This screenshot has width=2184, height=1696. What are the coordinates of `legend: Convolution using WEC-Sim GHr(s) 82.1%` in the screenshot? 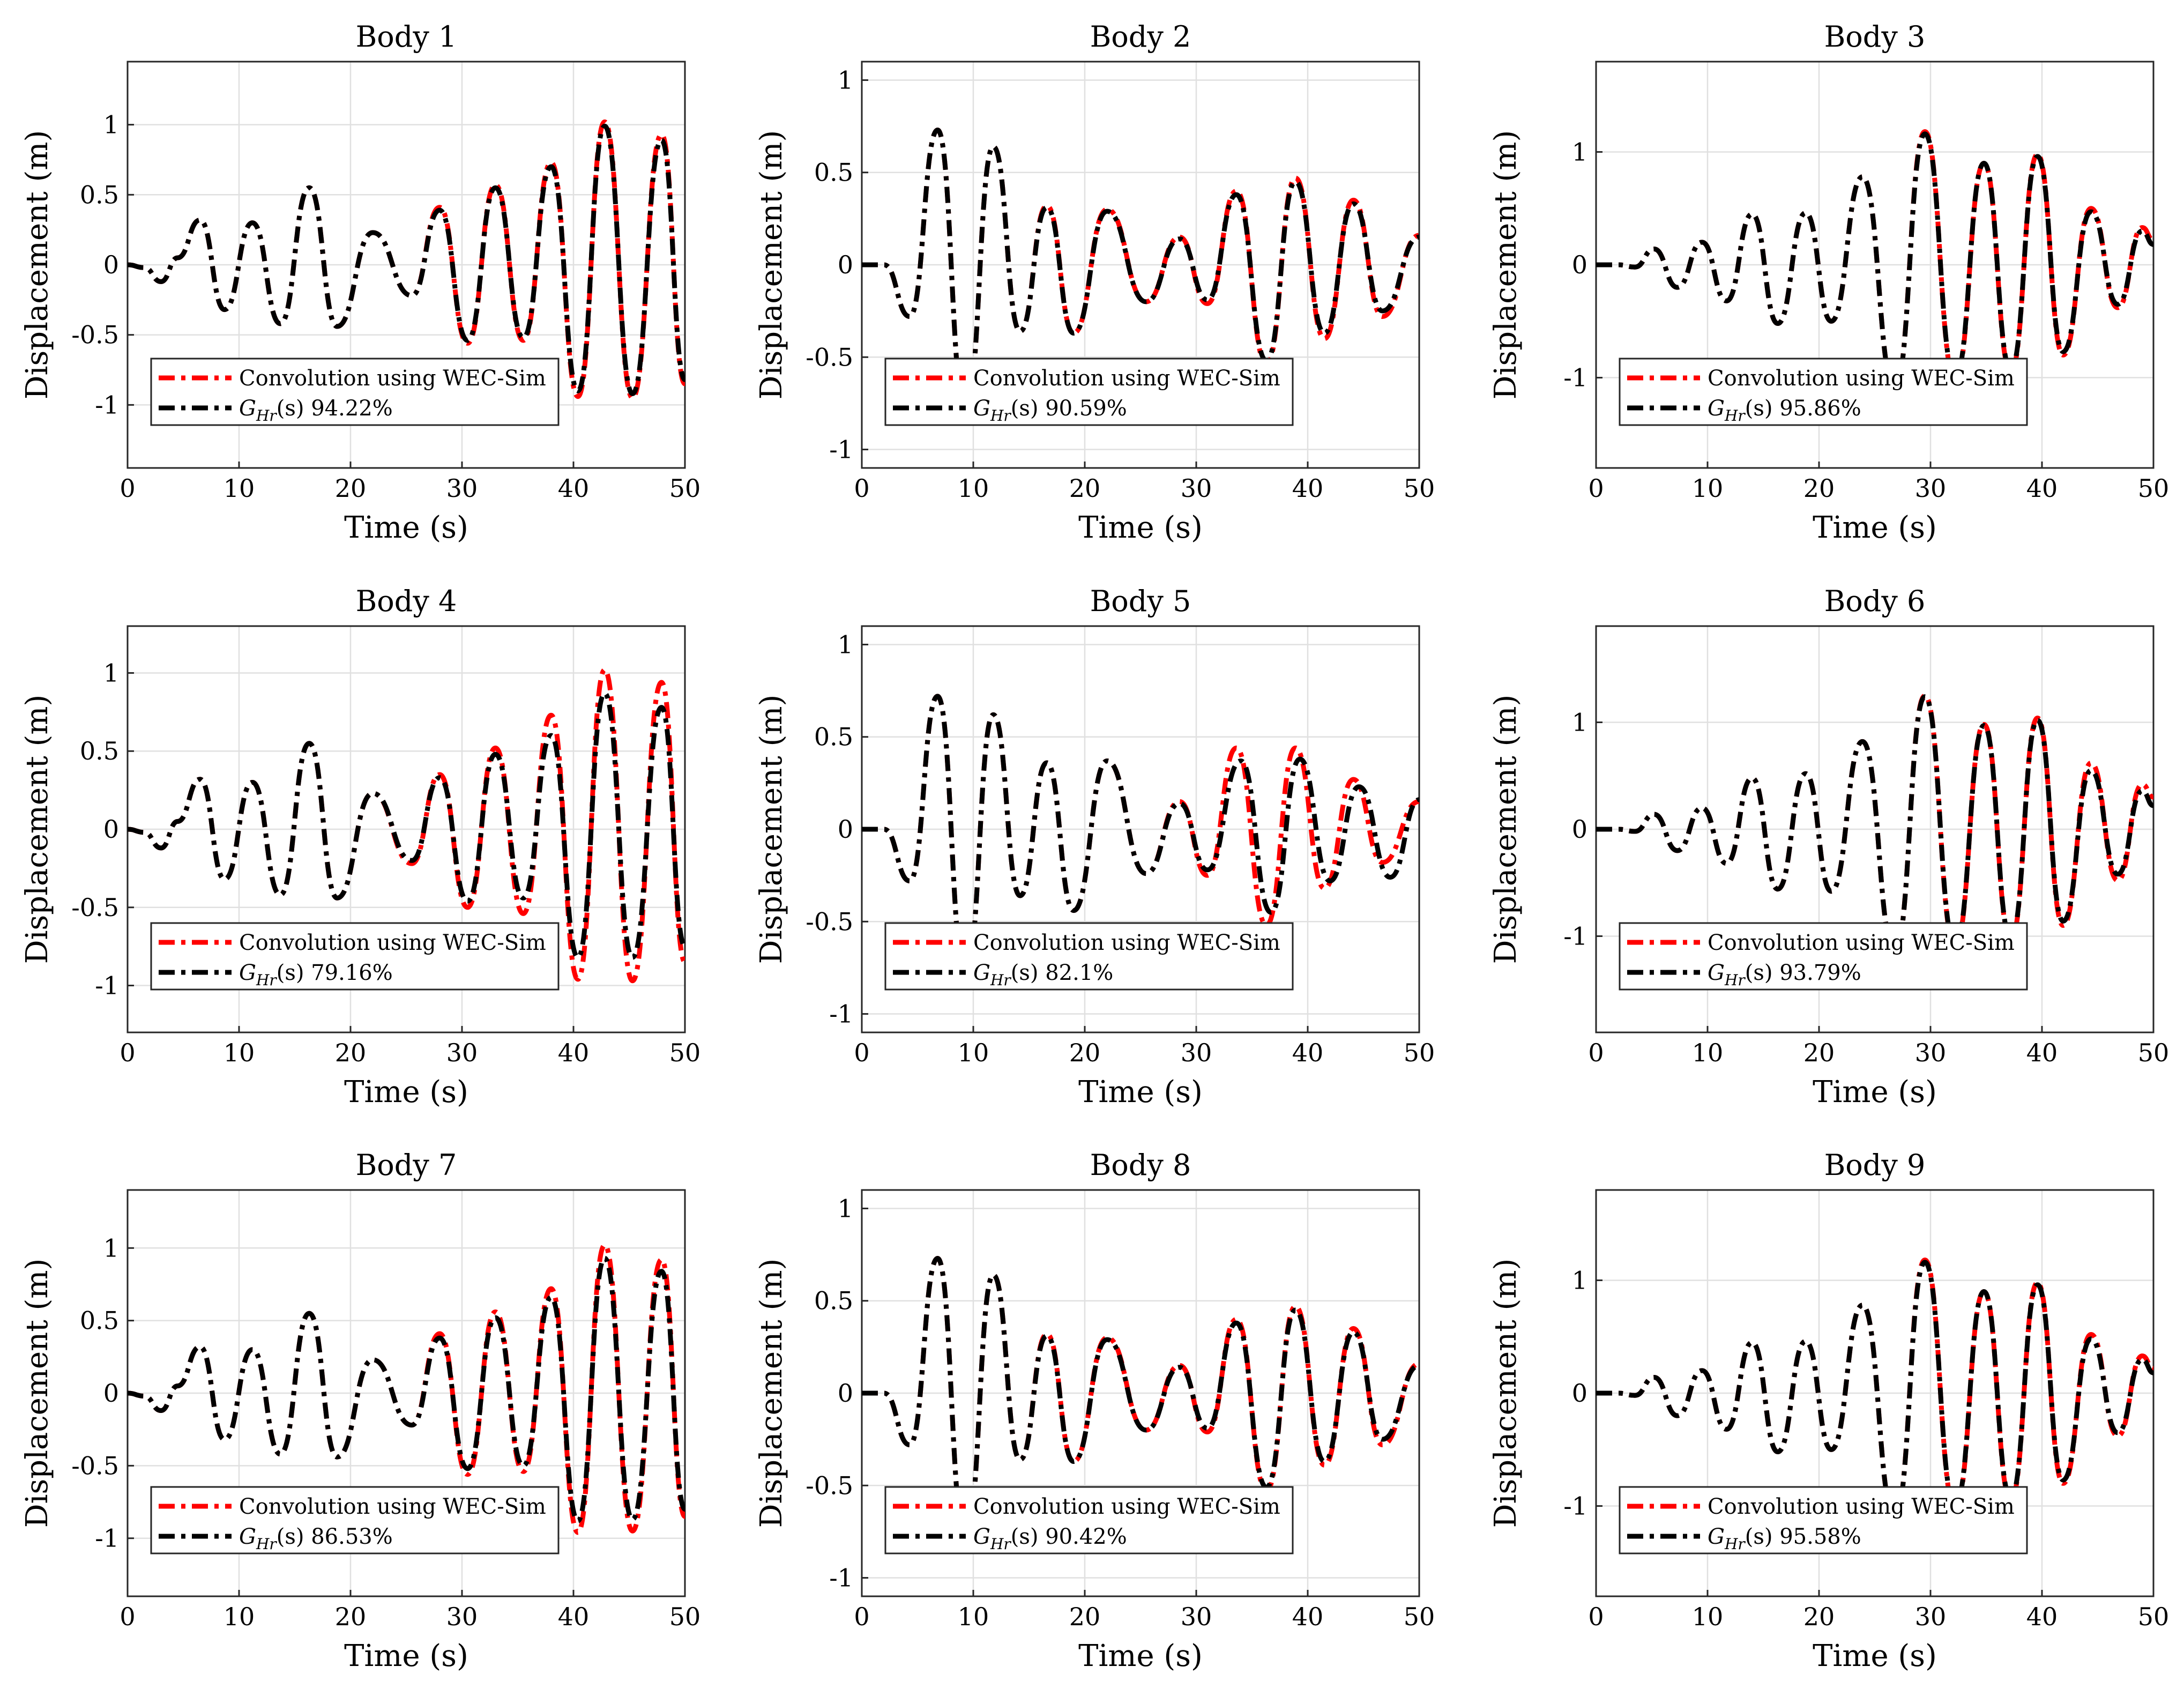 It's located at (1089, 956).